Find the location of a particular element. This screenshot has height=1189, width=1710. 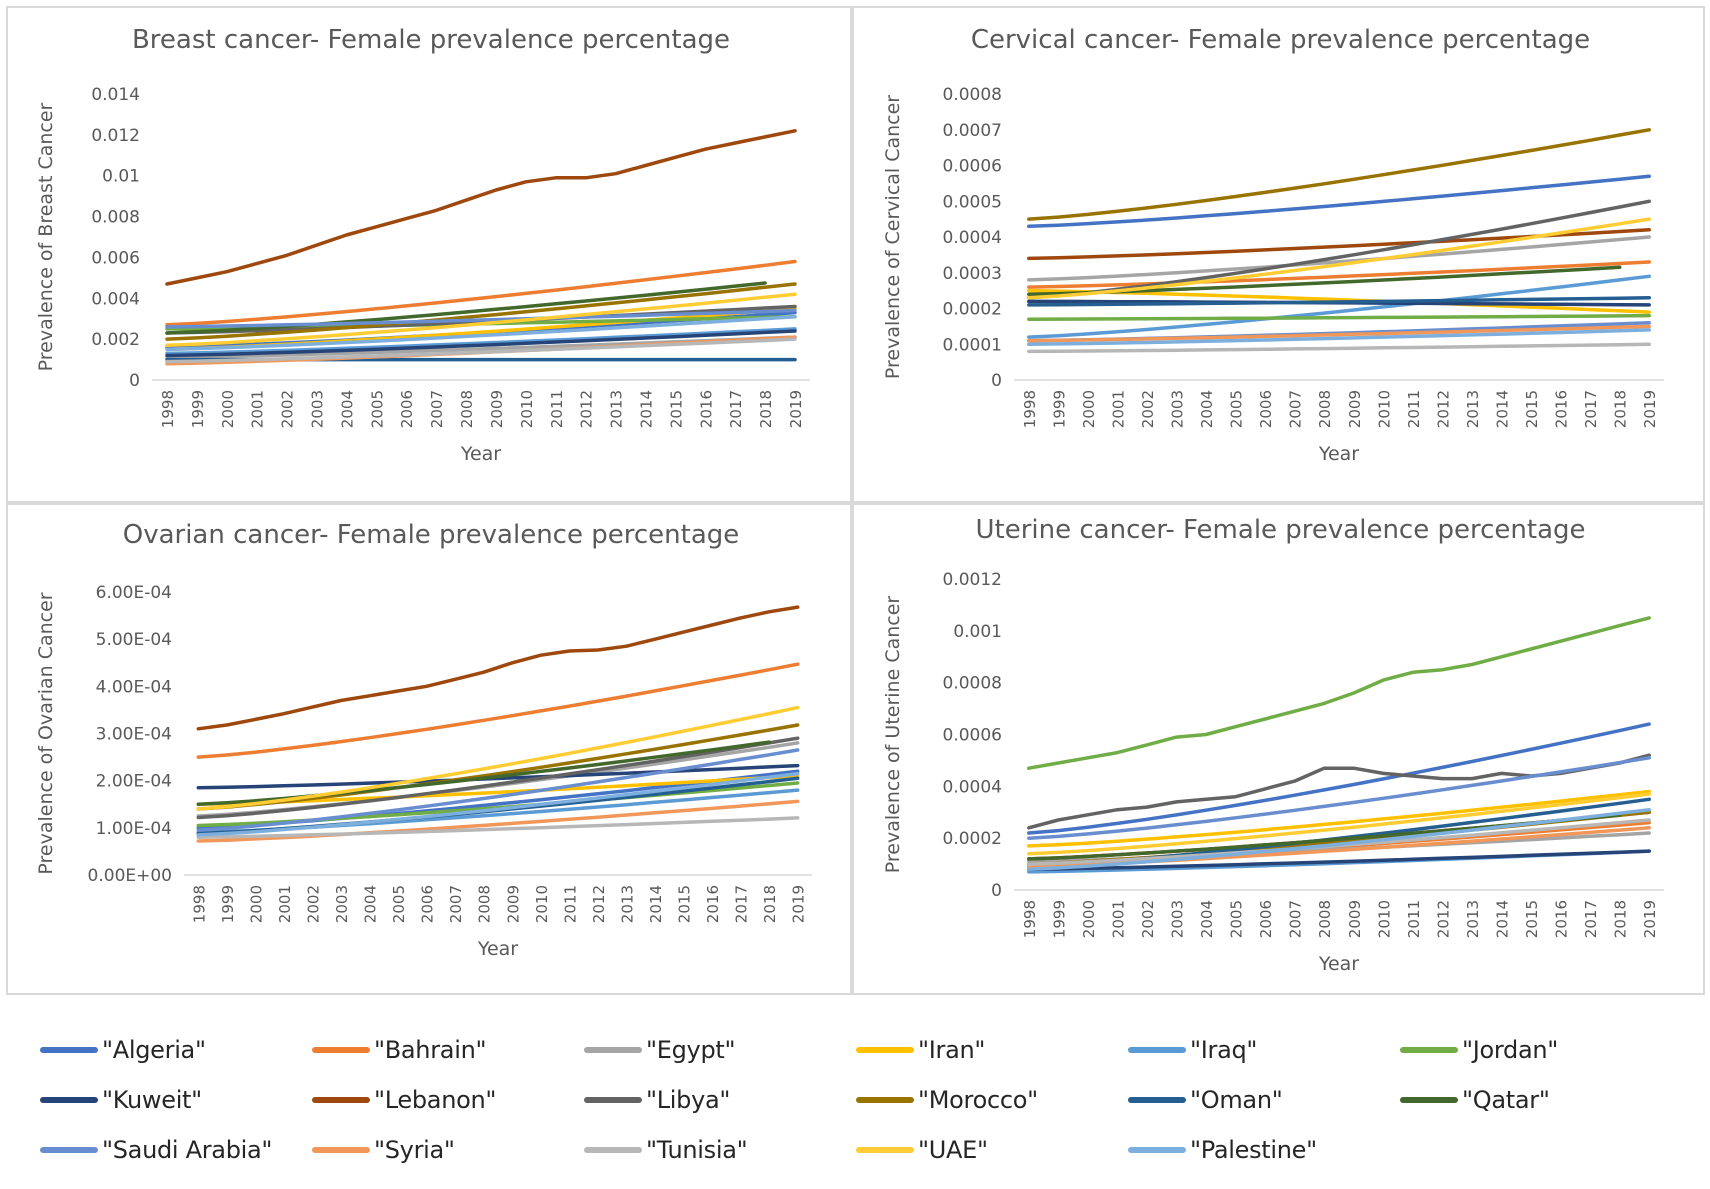

y-tick-label: 0.0002 is located at coordinates (972, 839).